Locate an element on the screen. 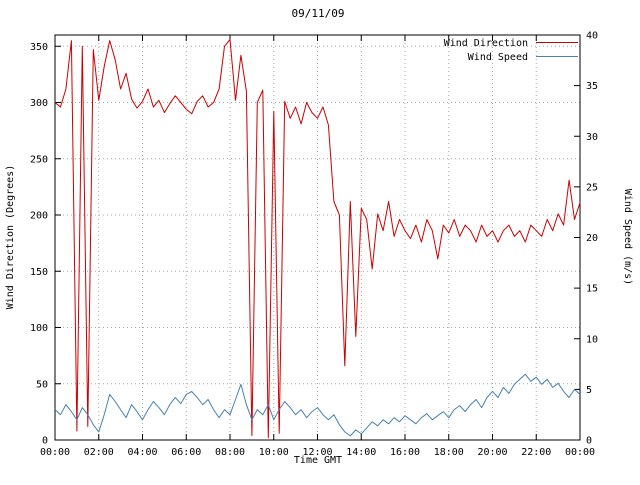 The image size is (640, 485). x-axis-label: Time GMT is located at coordinates (318, 460).